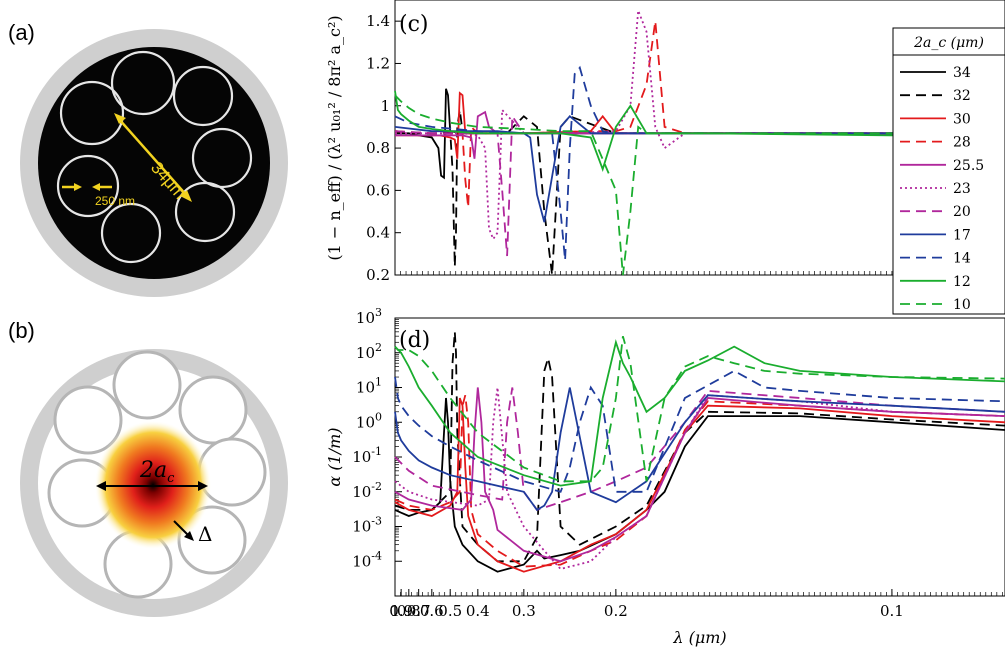 The image size is (1005, 654). Describe the element at coordinates (432, 611) in the screenshot. I see `chart-d-xtick-label: 0.6` at that location.